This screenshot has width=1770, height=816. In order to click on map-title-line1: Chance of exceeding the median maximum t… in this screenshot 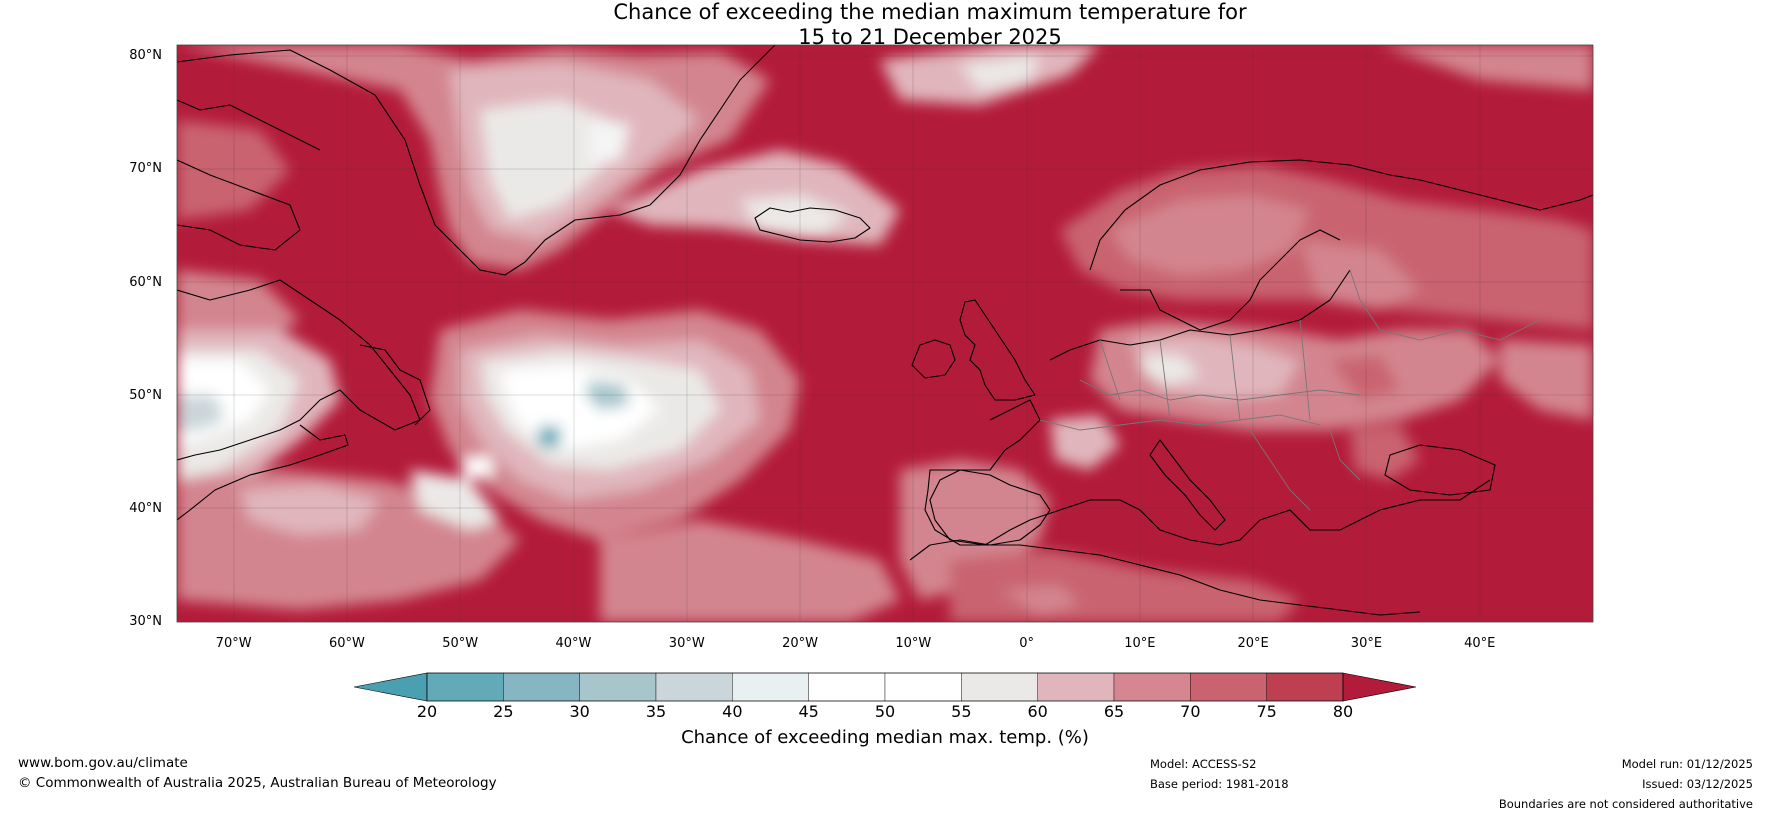, I will do `click(930, 12)`.